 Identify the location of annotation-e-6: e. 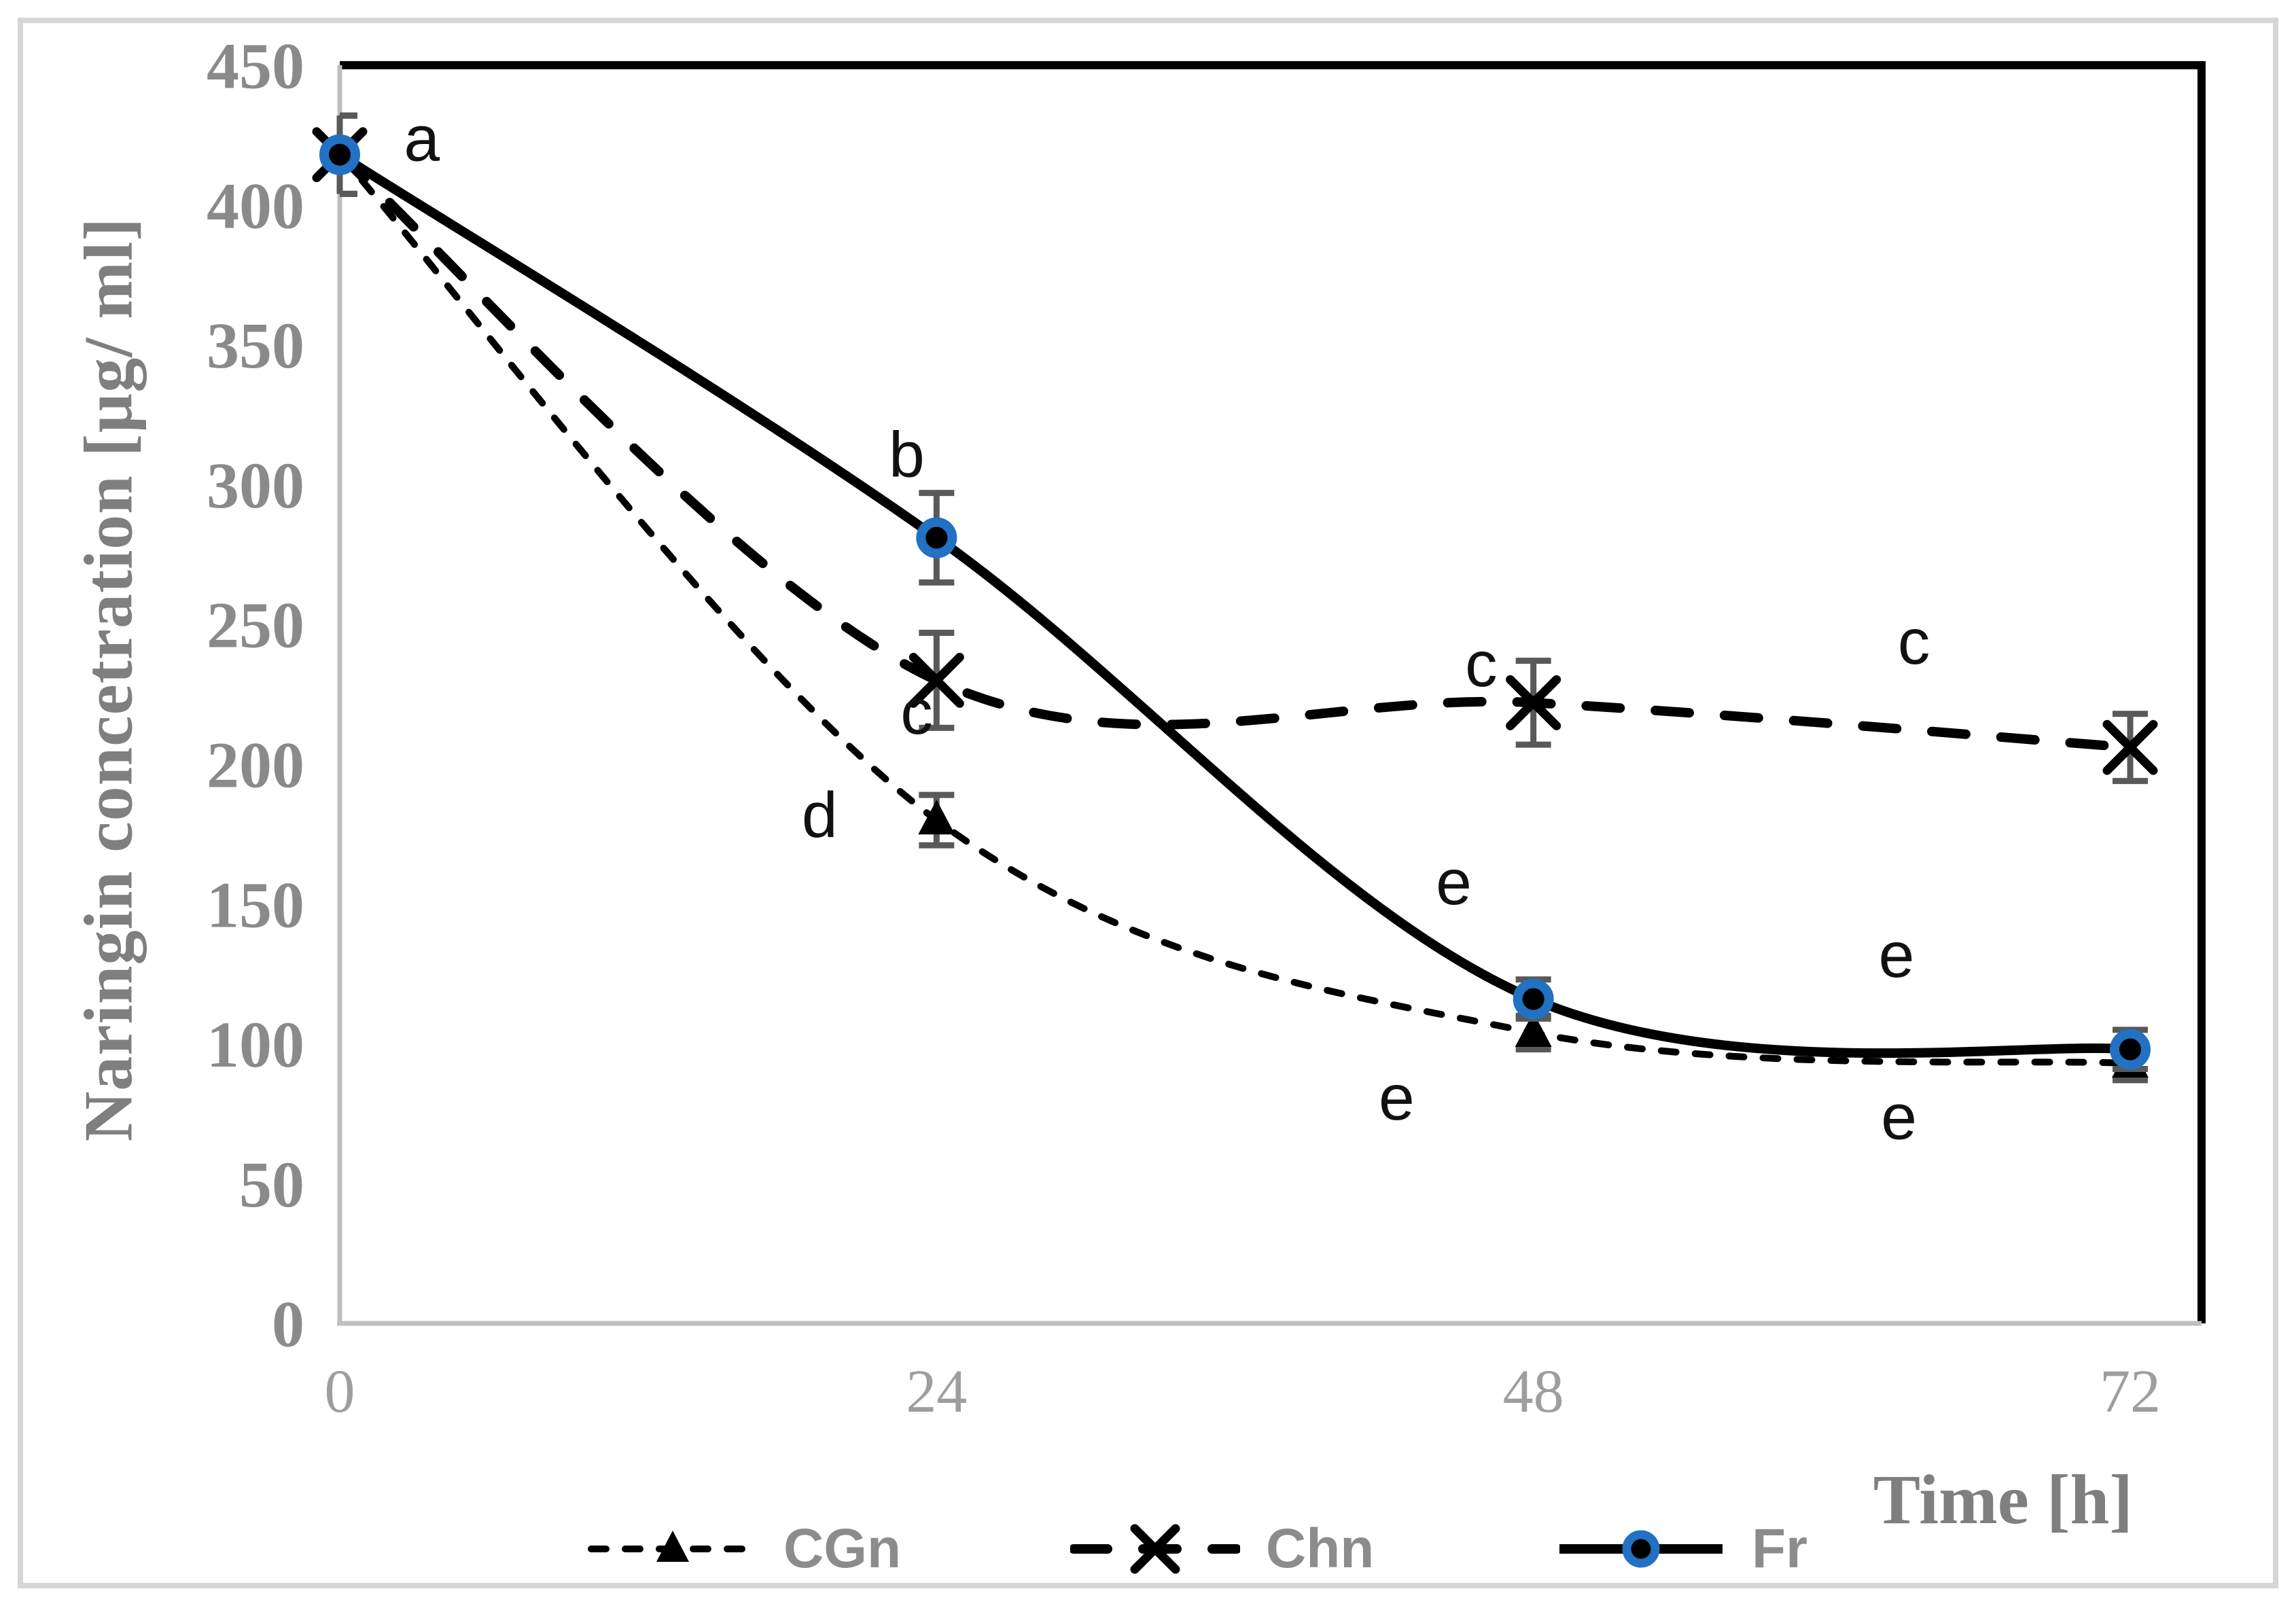
(1397, 1098).